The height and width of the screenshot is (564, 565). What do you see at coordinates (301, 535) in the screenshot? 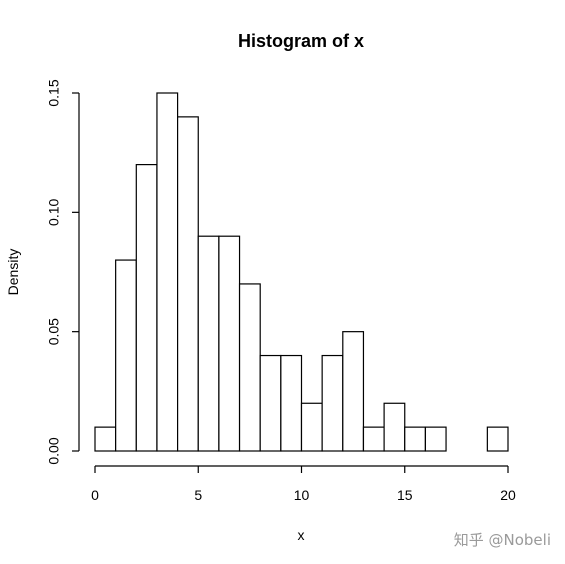
I see `x-axis-label: x` at bounding box center [301, 535].